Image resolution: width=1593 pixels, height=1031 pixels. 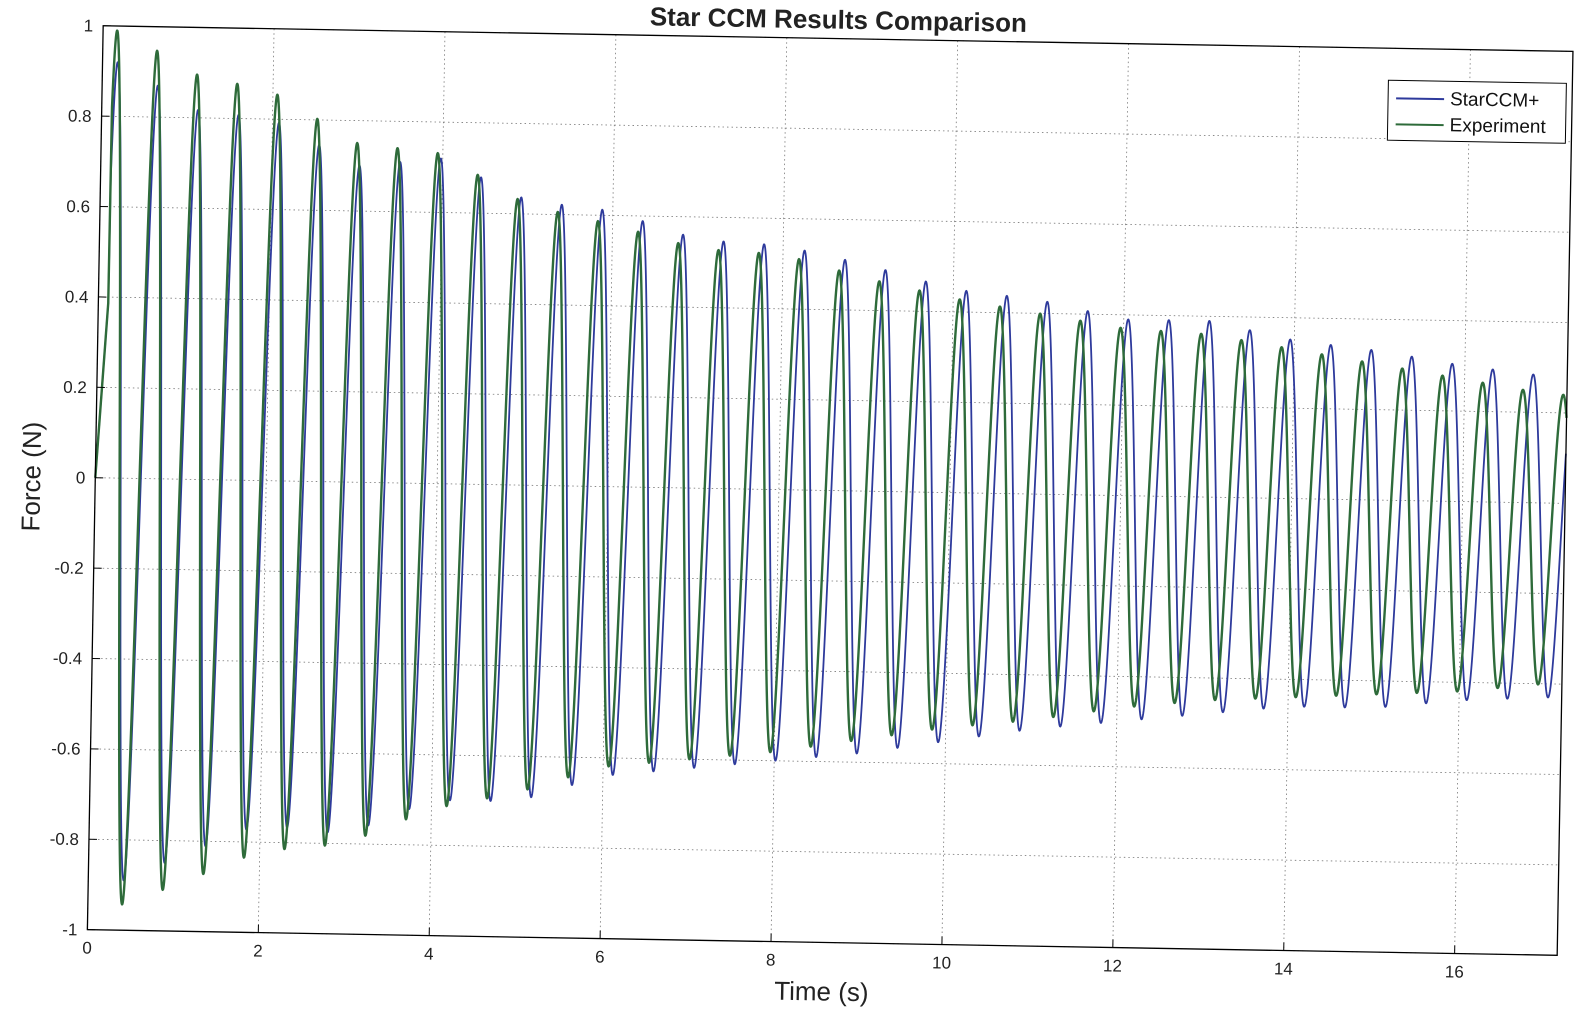 I want to click on legend: StarCCM+ Experiment, so click(x=1476, y=111).